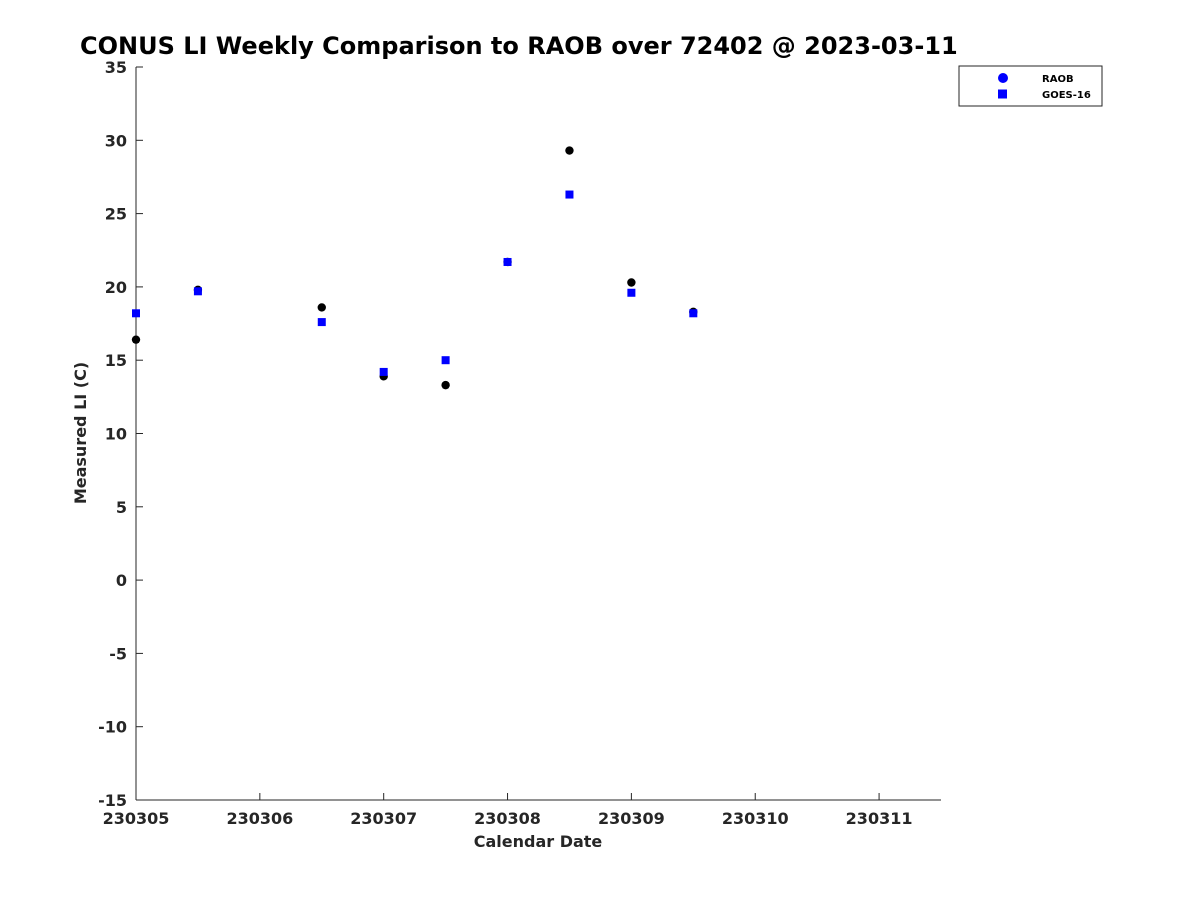 Image resolution: width=1200 pixels, height=900 pixels. Describe the element at coordinates (116, 214) in the screenshot. I see `y-tick-label: 25` at that location.